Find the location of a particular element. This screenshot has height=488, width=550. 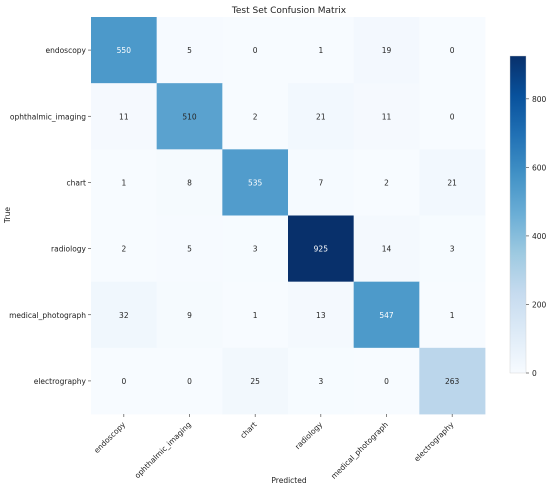

x-tick-label: ophthalmic_imaging is located at coordinates (163, 450).